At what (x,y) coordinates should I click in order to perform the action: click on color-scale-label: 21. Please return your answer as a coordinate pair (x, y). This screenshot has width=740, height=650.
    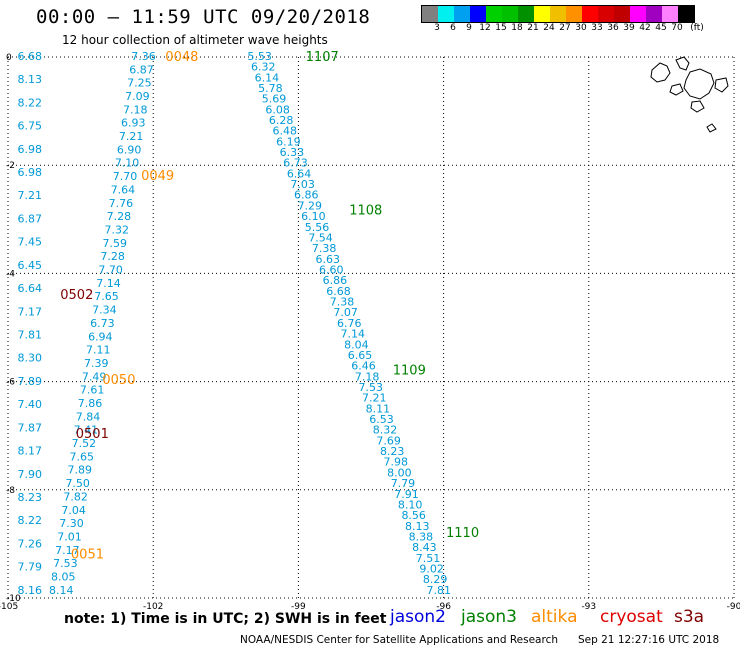
    Looking at the image, I should click on (533, 28).